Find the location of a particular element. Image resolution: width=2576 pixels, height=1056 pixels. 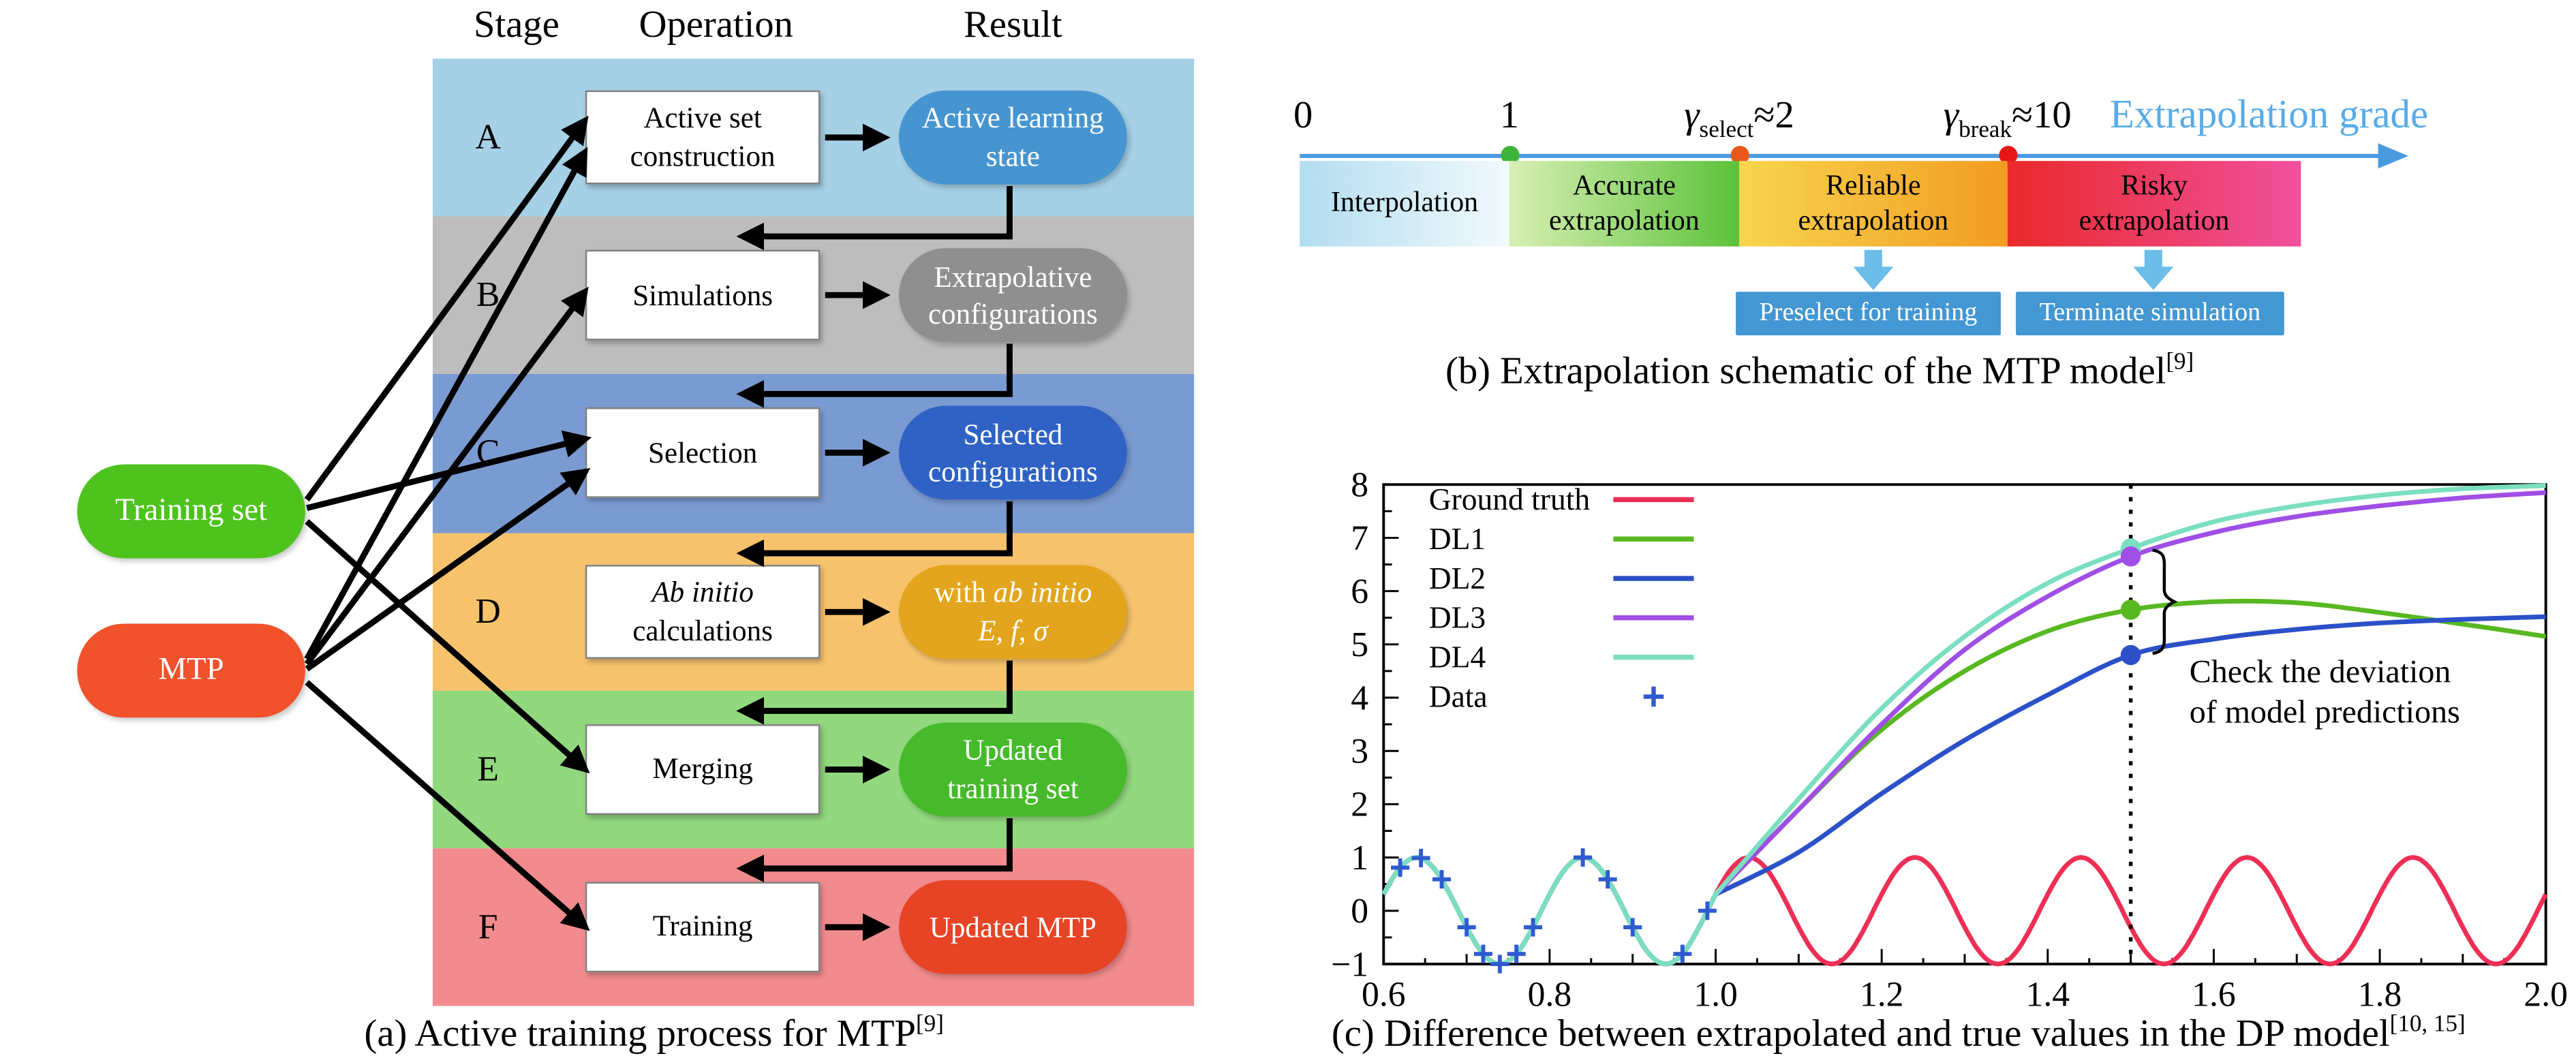

grade-segment-2: Reliable extrapolation is located at coordinates (1873, 204).